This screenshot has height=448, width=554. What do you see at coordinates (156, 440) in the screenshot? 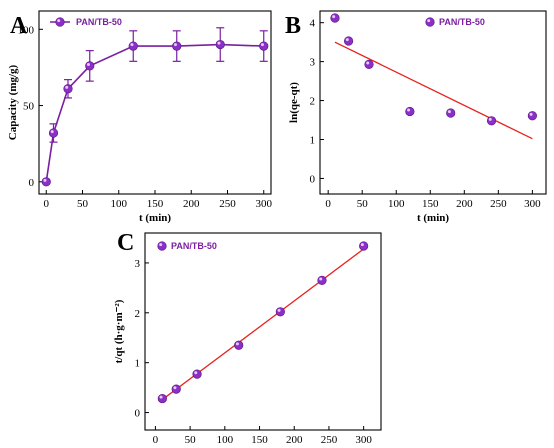
I see `x-tick-label-c: 0` at bounding box center [156, 440].